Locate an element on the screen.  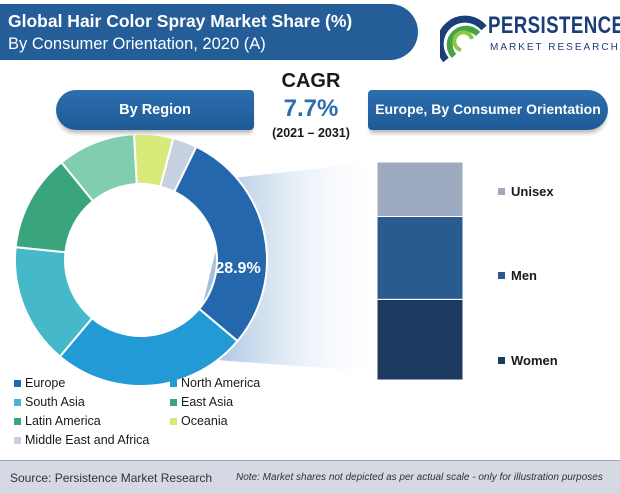
europe-stacked-bar is located at coordinates (420, 271).